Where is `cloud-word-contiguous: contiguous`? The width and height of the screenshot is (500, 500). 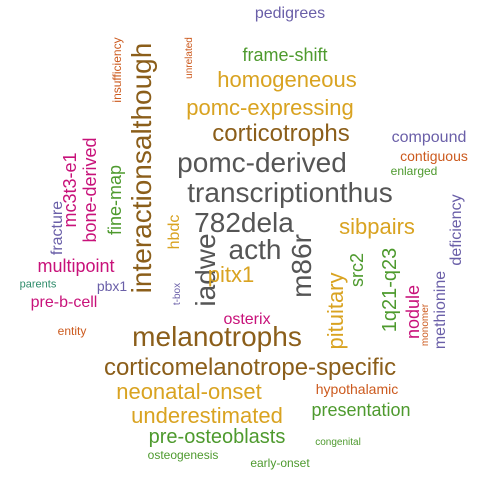
cloud-word-contiguous: contiguous is located at coordinates (434, 156).